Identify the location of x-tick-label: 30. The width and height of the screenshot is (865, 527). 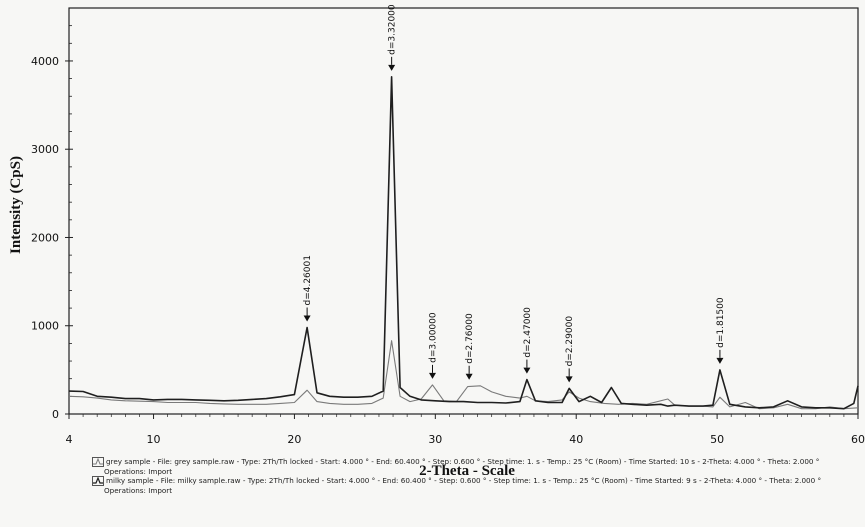
(435, 439).